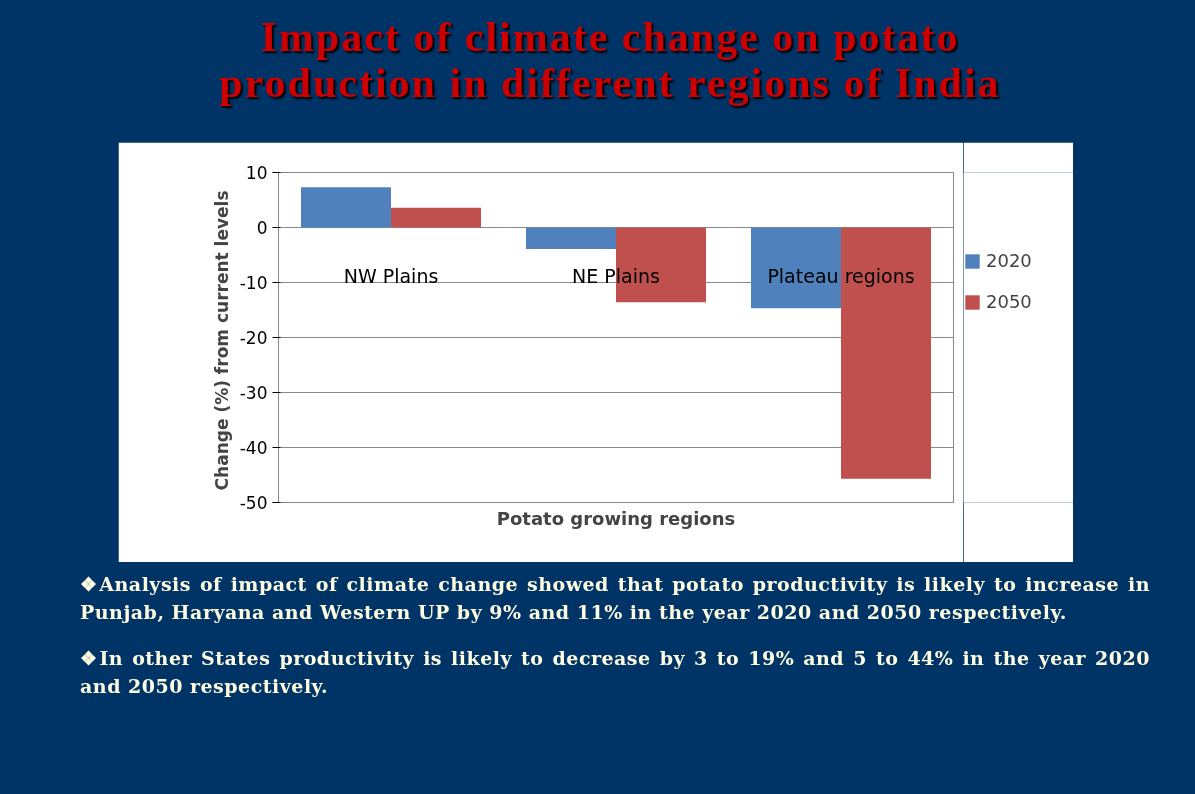  Describe the element at coordinates (1009, 301) in the screenshot. I see `legend-label: 2050` at that location.